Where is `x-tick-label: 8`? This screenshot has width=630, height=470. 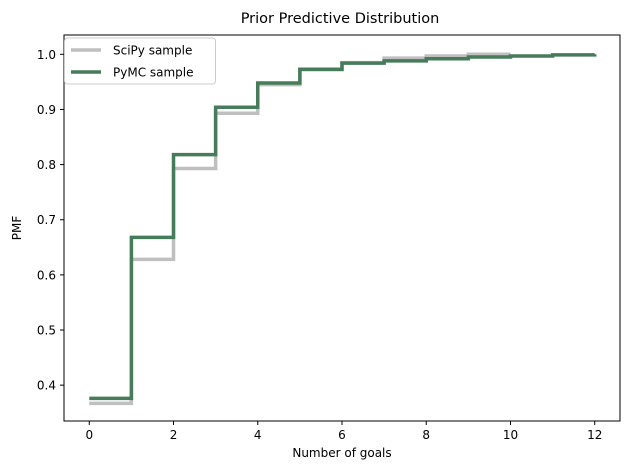 x-tick-label: 8 is located at coordinates (426, 435).